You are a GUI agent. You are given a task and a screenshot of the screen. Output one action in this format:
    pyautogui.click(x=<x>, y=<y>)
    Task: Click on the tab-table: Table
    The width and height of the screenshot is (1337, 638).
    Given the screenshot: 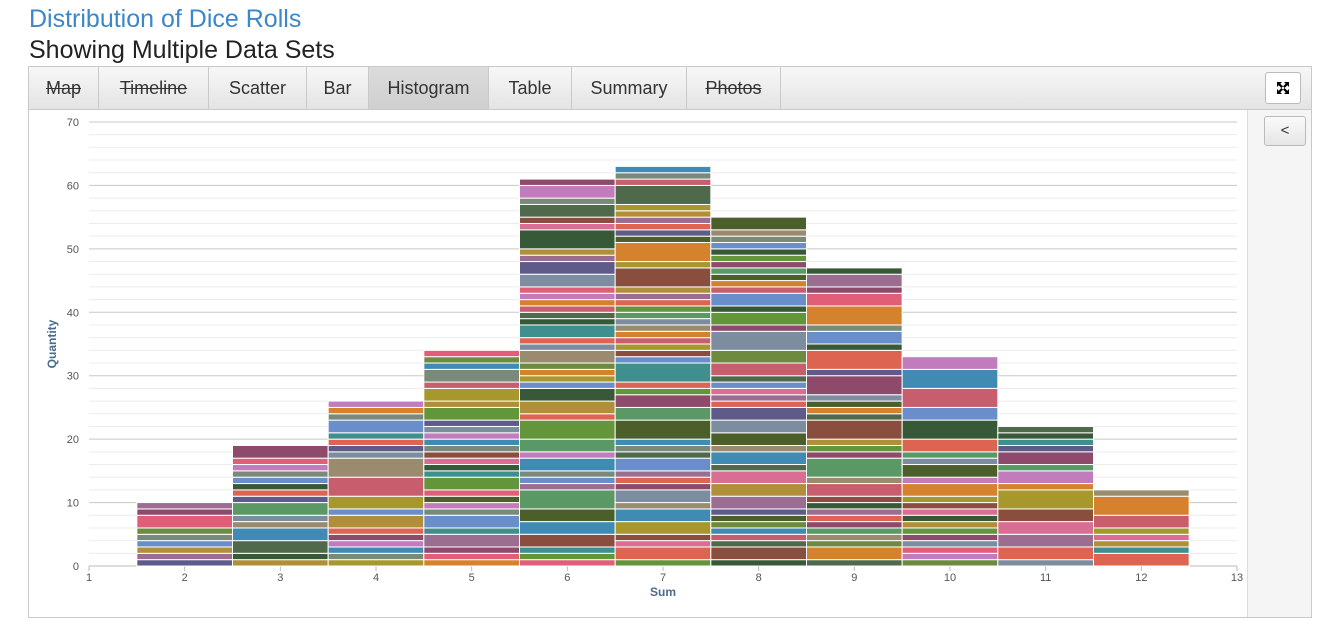 What is the action you would take?
    pyautogui.click(x=530, y=88)
    